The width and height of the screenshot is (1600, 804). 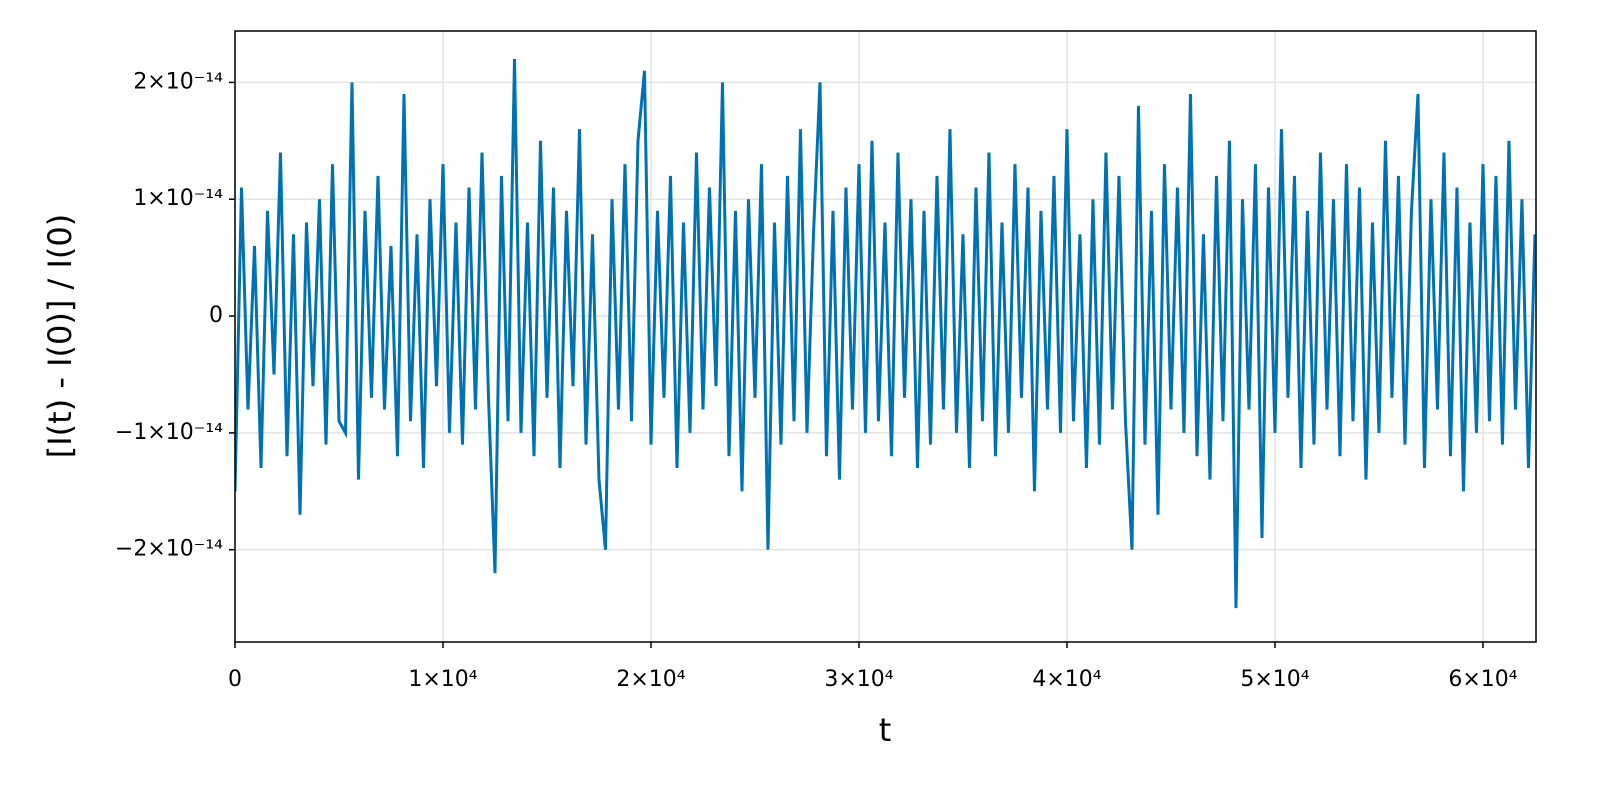 What do you see at coordinates (169, 432) in the screenshot?
I see `y-tick-label: −1×10⁻¹⁴` at bounding box center [169, 432].